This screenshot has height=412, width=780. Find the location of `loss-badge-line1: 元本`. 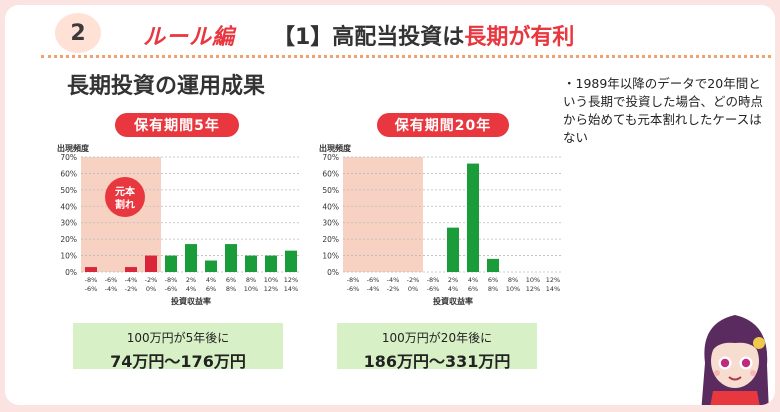

loss-badge-line1: 元本 is located at coordinates (125, 191).